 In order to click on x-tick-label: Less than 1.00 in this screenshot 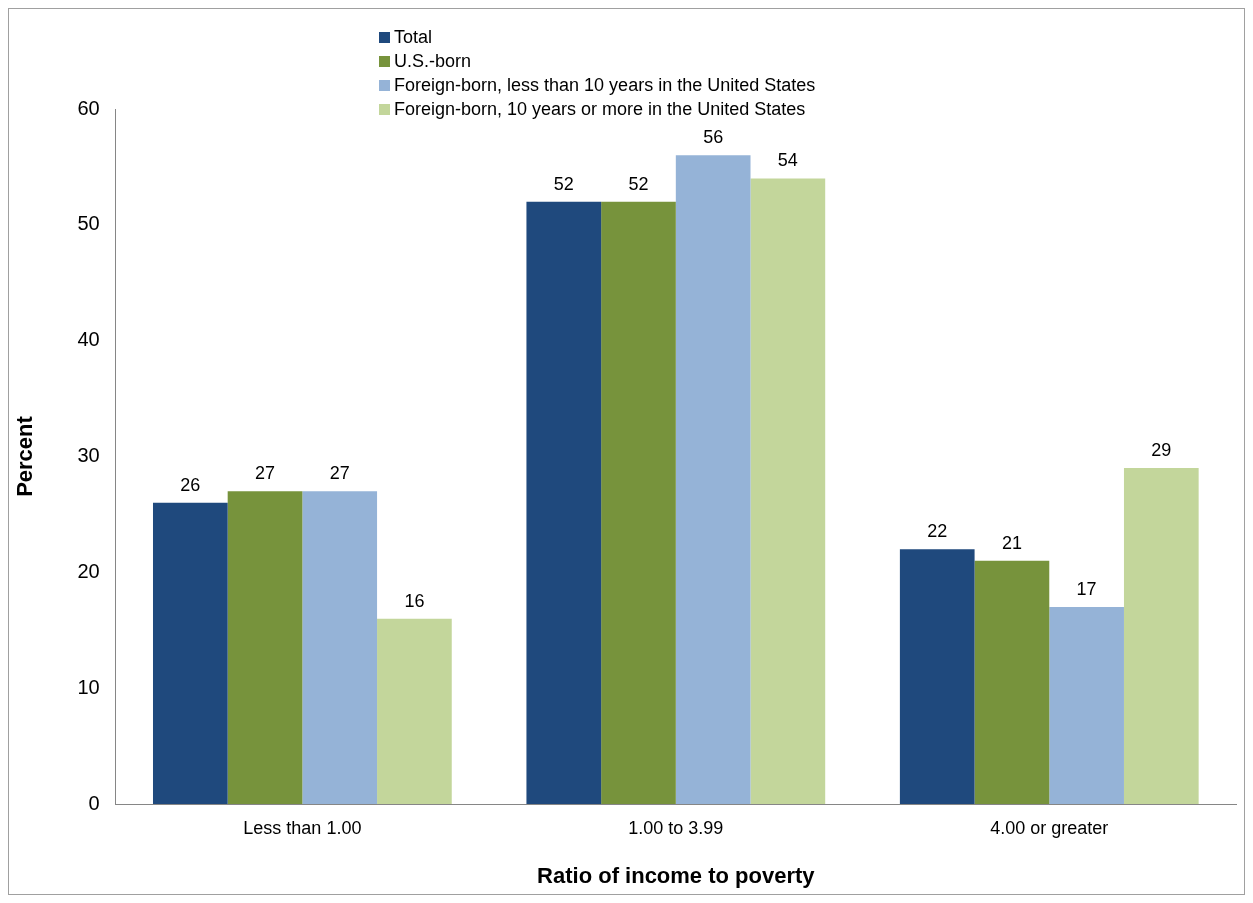, I will do `click(302, 827)`.